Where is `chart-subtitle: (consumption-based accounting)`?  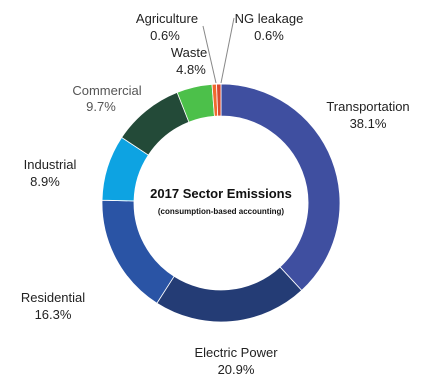
chart-subtitle: (consumption-based accounting) is located at coordinates (221, 211).